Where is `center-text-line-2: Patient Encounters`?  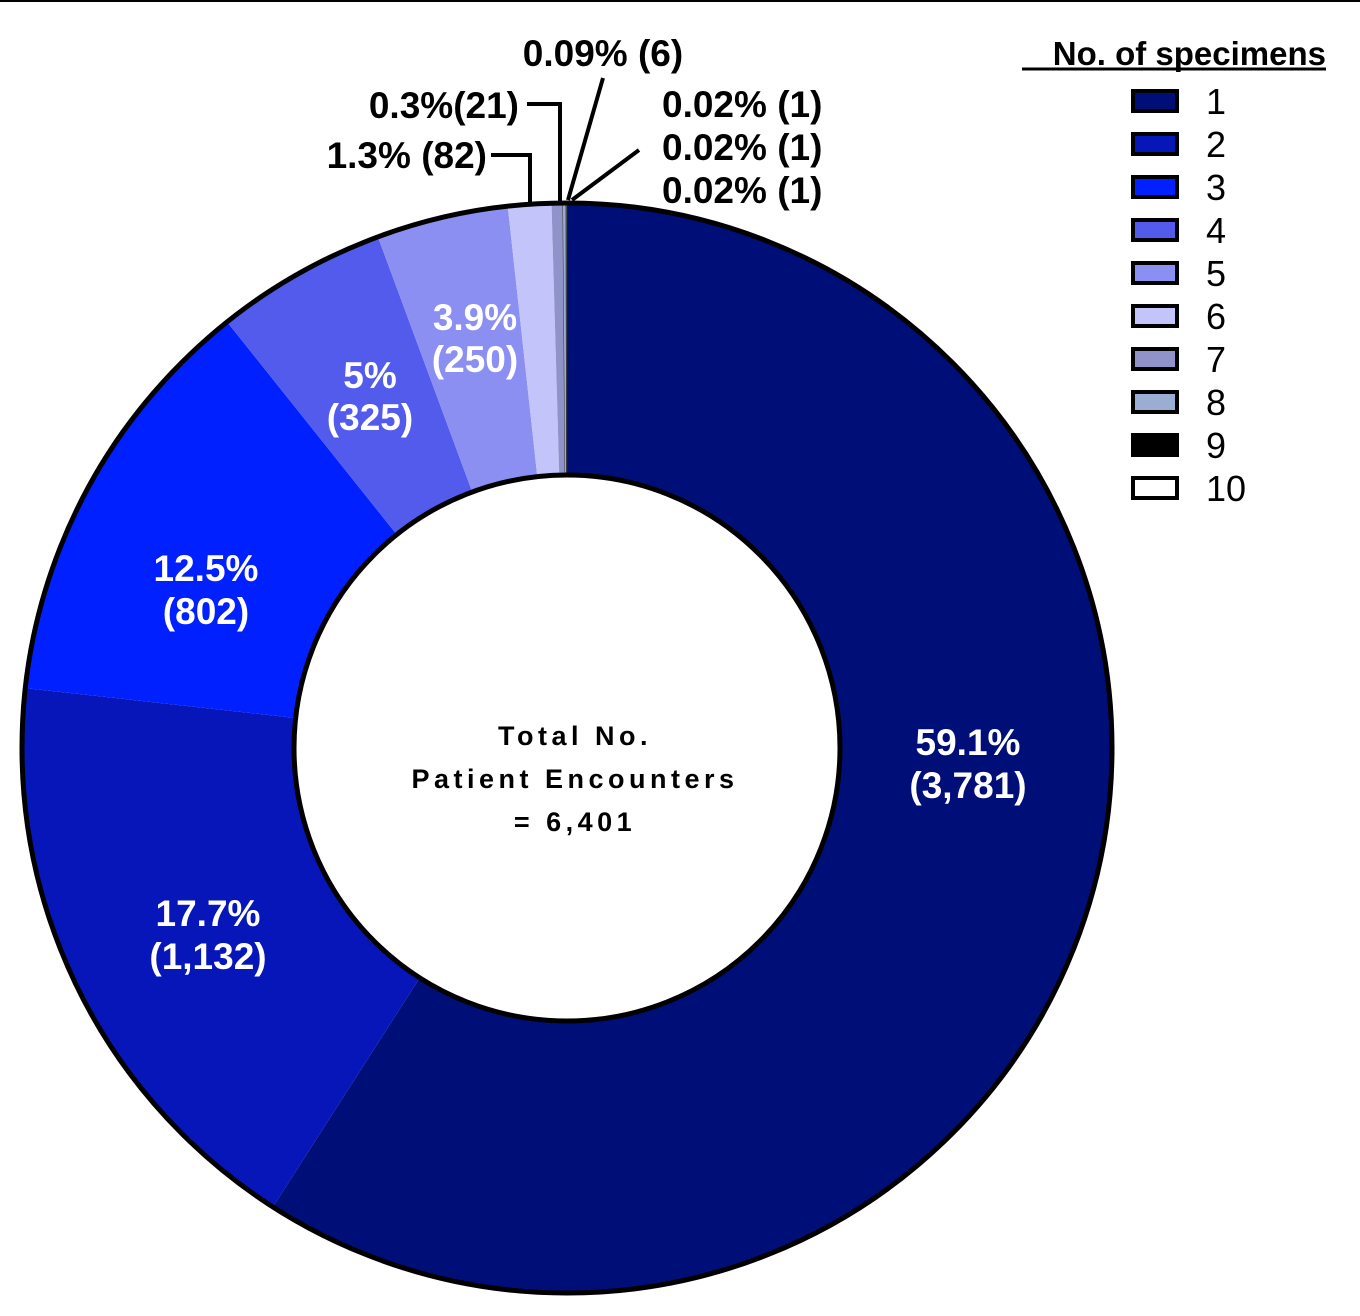
center-text-line-2: Patient Encounters is located at coordinates (574, 779).